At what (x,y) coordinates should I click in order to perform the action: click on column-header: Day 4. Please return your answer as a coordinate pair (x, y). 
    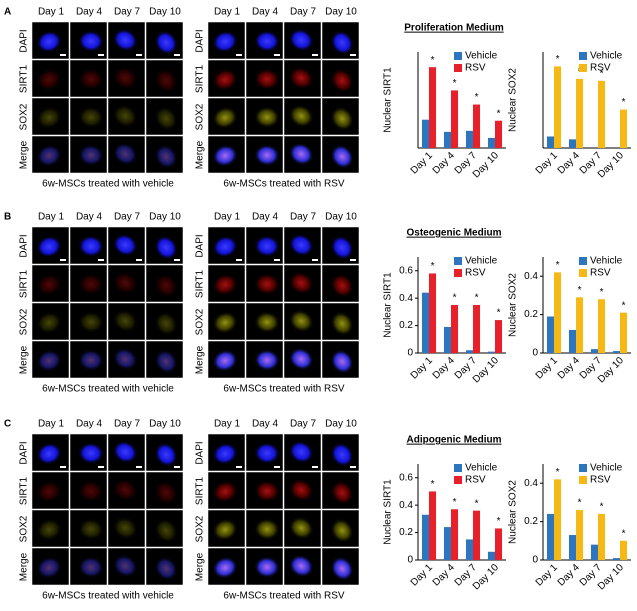
    Looking at the image, I should click on (89, 424).